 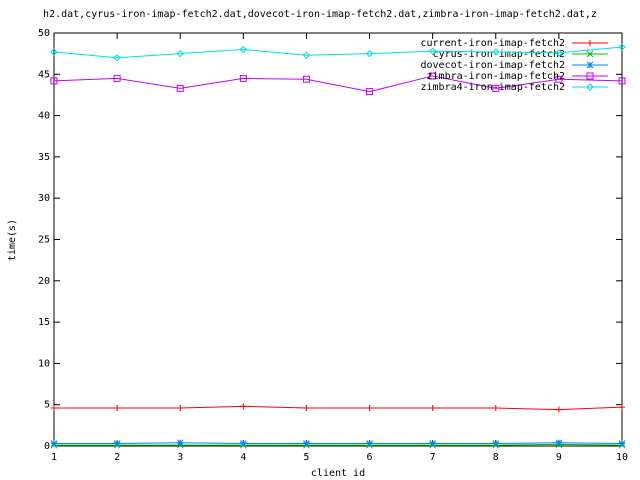 I want to click on y-tick-label: 15, so click(x=44, y=322).